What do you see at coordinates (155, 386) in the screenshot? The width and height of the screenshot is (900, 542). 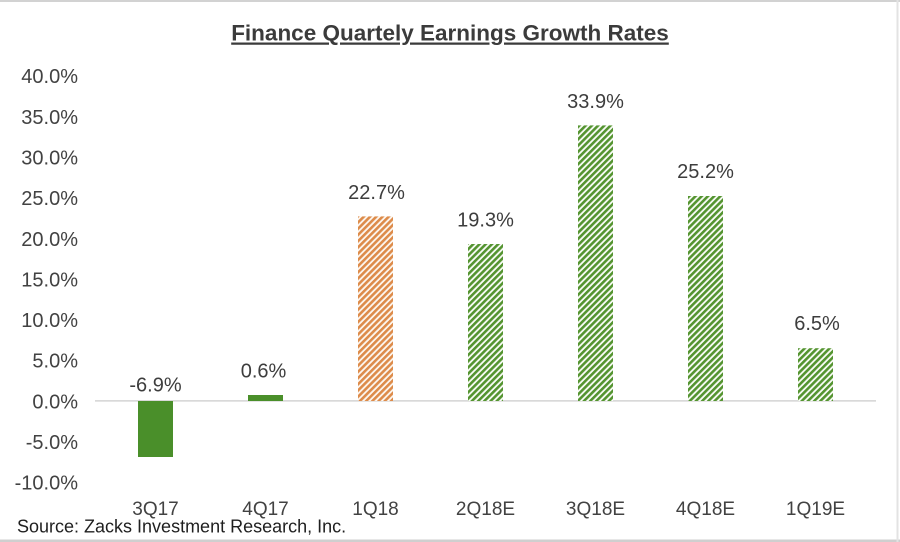 I see `svg-text: -6.9%` at bounding box center [155, 386].